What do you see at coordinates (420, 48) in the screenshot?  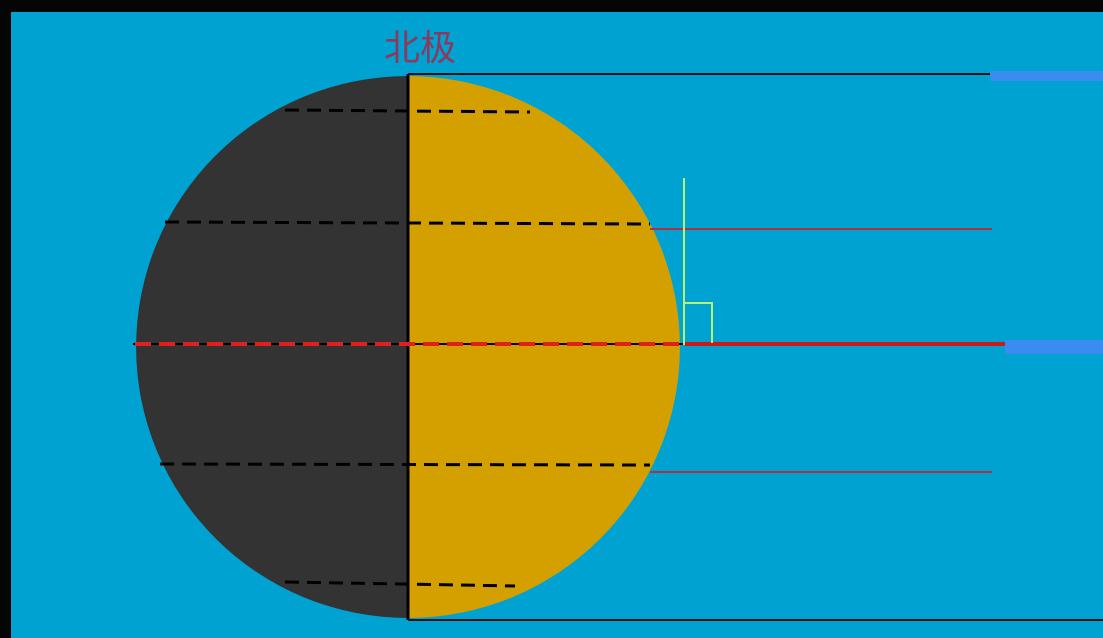 I see `north-pole-label: 北极` at bounding box center [420, 48].